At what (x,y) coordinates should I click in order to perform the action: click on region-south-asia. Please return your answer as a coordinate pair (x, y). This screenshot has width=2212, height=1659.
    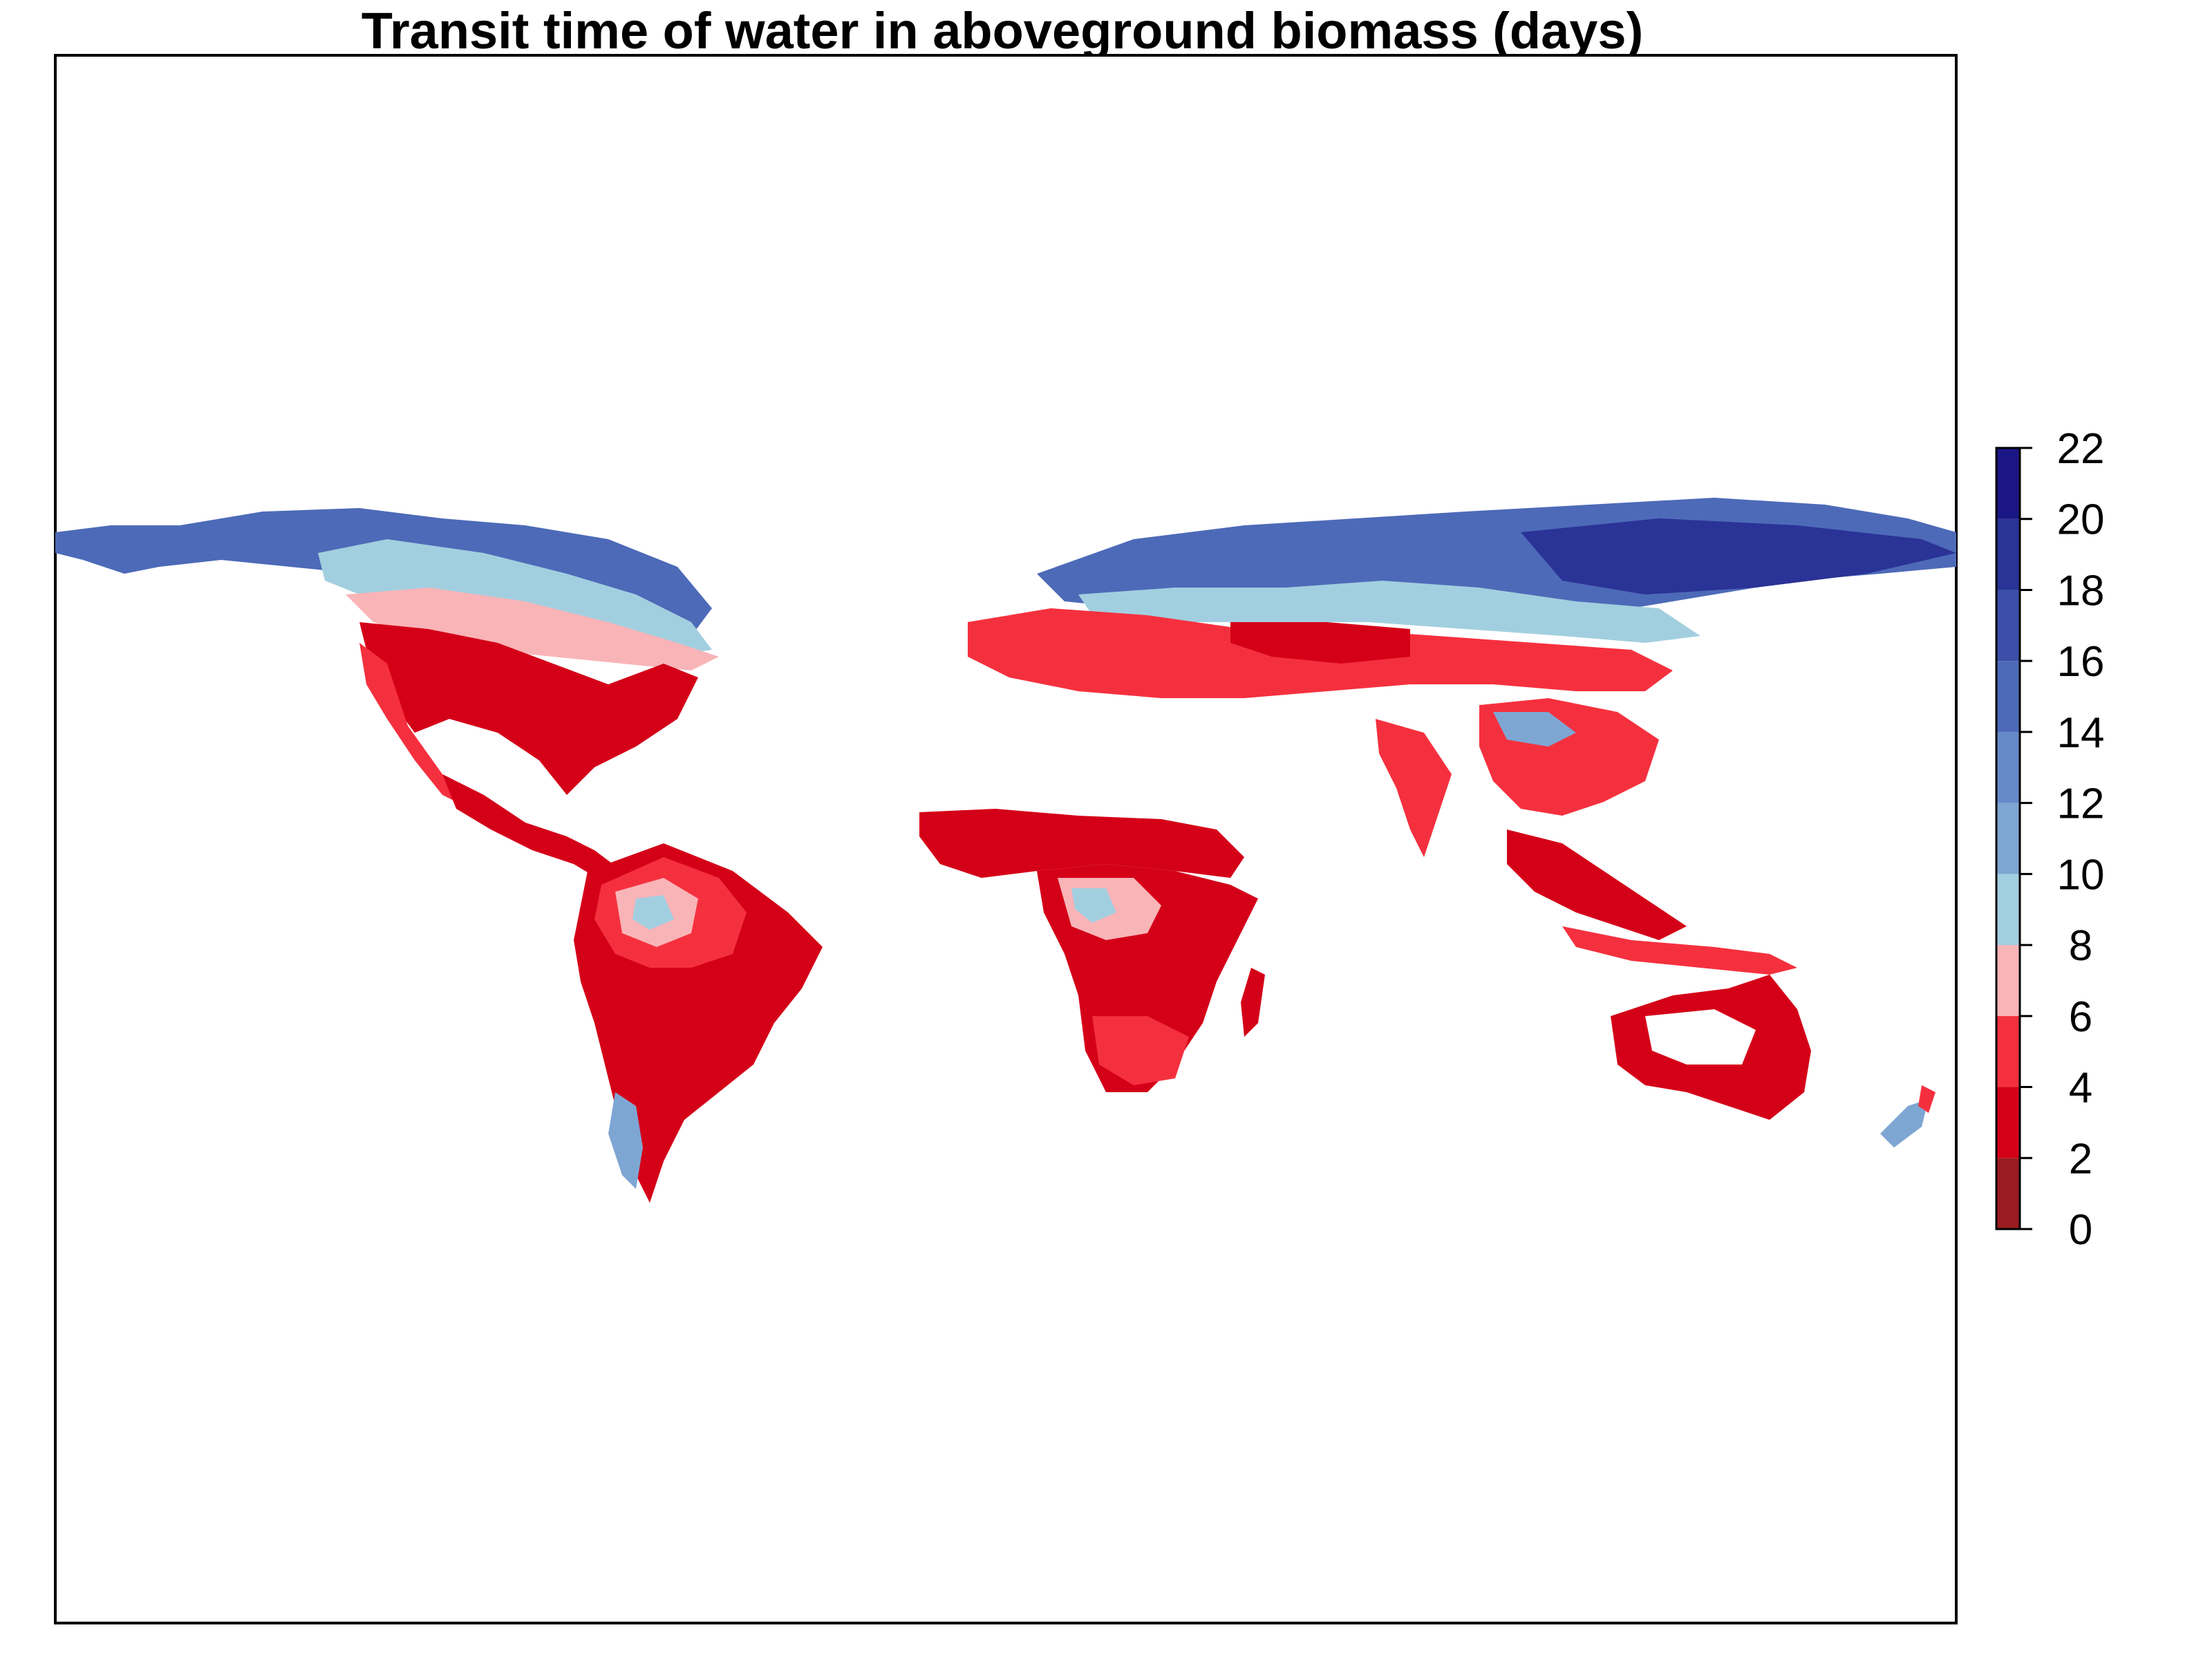
    Looking at the image, I should click on (1414, 788).